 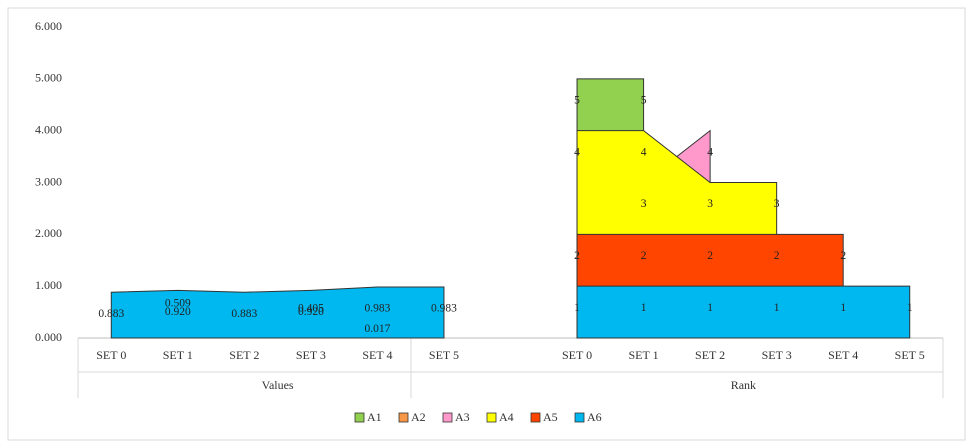 I want to click on legend-label: A5, so click(x=550, y=417).